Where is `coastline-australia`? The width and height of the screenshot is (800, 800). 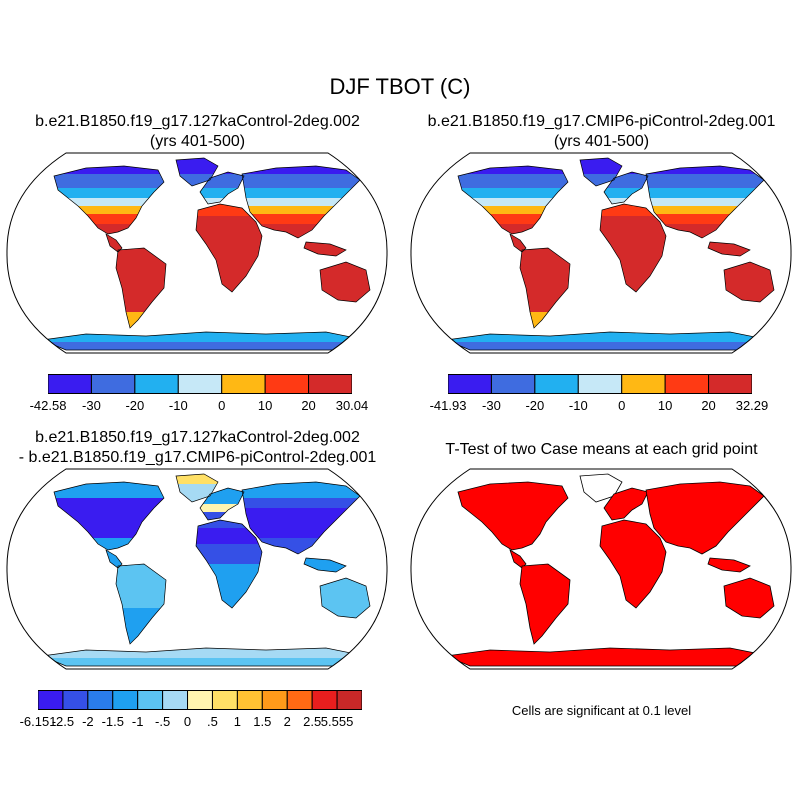 coastline-australia is located at coordinates (345, 282).